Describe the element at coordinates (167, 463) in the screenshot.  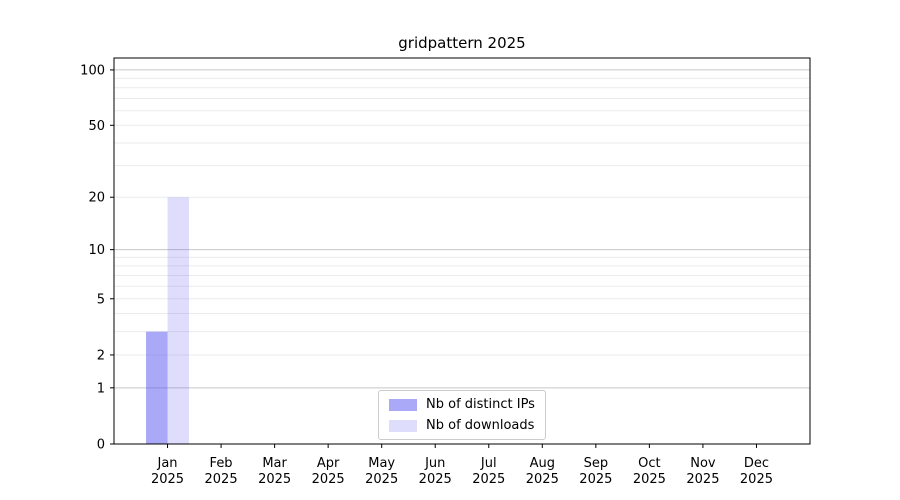
I see `x-tick-label-month: Jan` at that location.